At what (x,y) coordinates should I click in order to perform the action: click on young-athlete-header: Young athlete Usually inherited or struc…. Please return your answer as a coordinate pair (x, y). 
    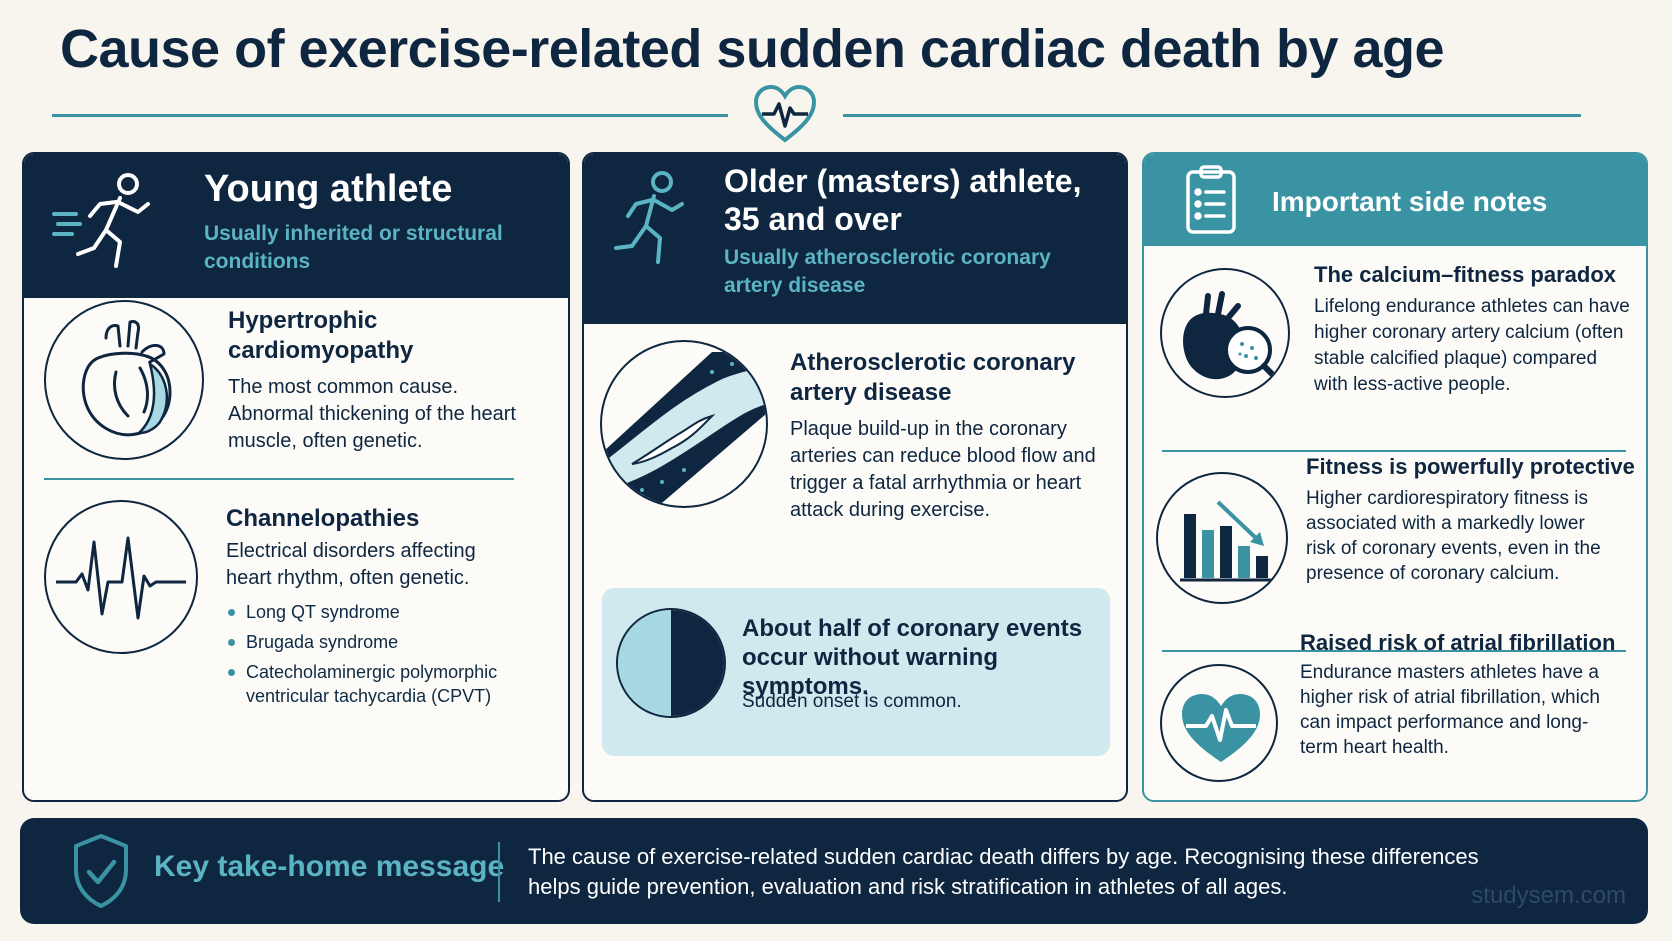
    Looking at the image, I should click on (296, 226).